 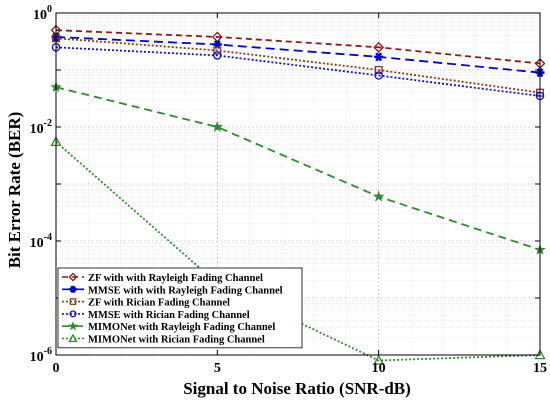 What do you see at coordinates (297, 388) in the screenshot?
I see `x-axis-label: Signal to Noise Ratio (SNR-dB)` at bounding box center [297, 388].